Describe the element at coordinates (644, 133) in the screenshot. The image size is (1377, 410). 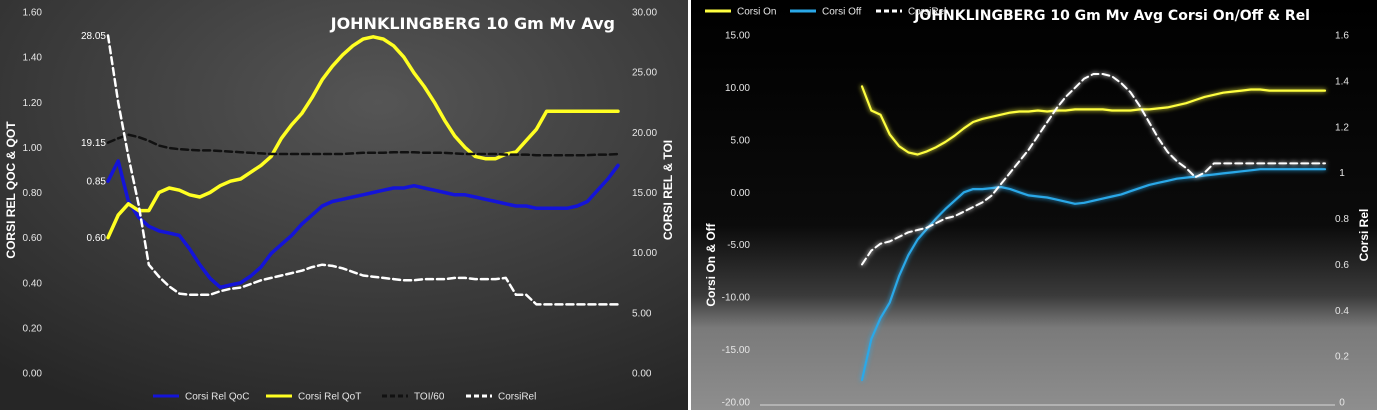
I see `right-axis-tick-label: 20.00` at that location.